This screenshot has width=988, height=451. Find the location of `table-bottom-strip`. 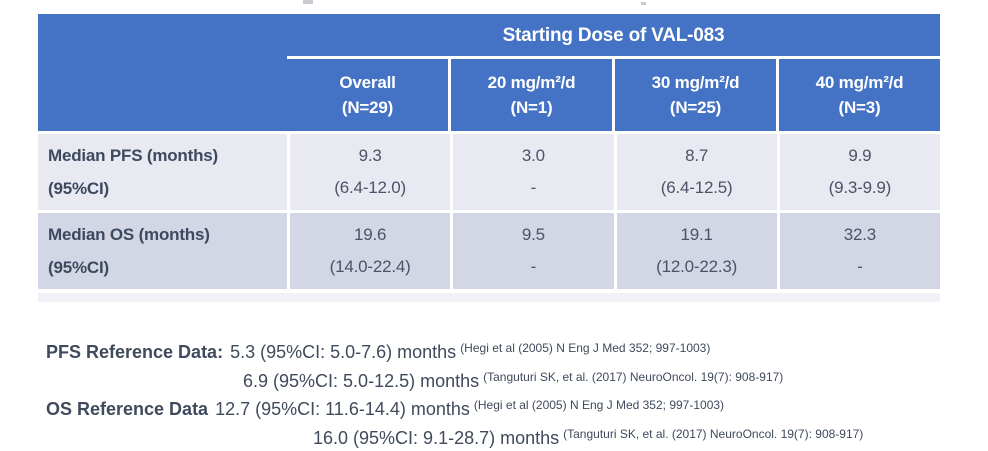

table-bottom-strip is located at coordinates (489, 297).